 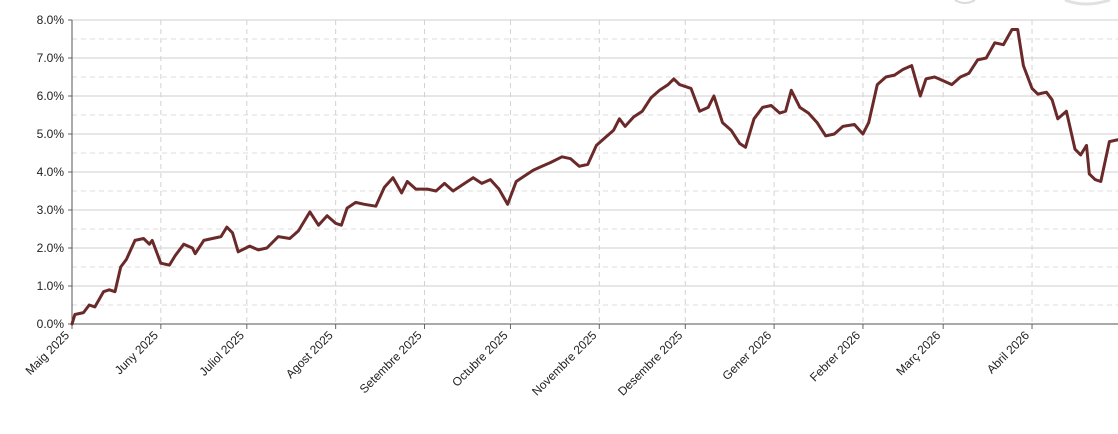 I want to click on x-tick-label: Maig 2025, so click(x=48, y=353).